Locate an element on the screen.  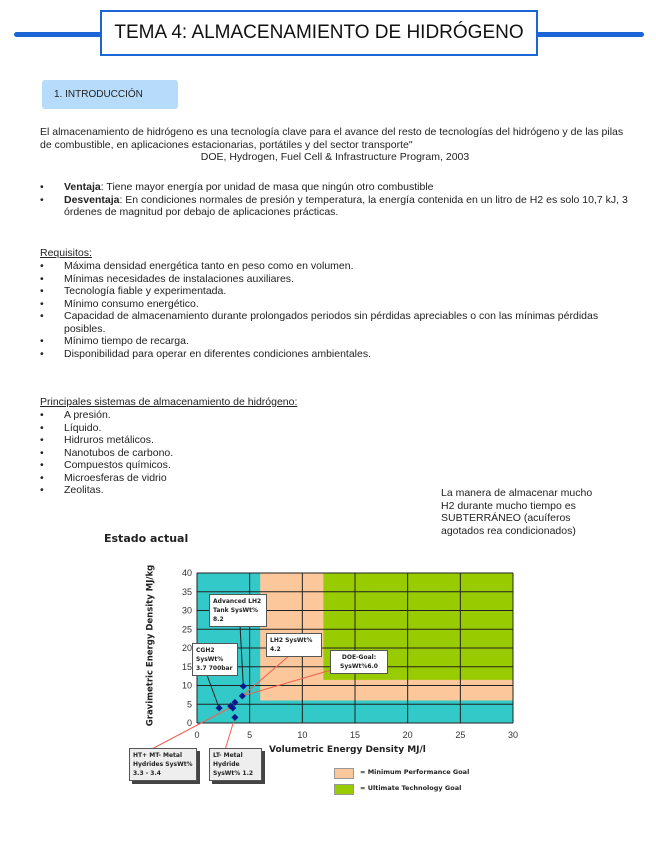
page-title: TEMA 4: ALMACENAMIENTO DE HIDRÓGENO is located at coordinates (319, 33).